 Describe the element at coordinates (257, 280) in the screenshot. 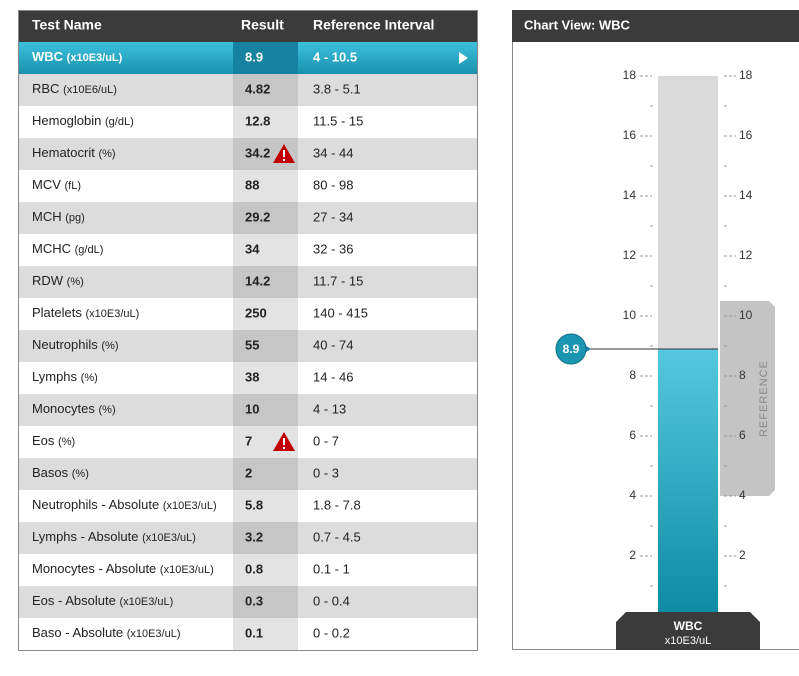

I see `result-value: 14.2` at that location.